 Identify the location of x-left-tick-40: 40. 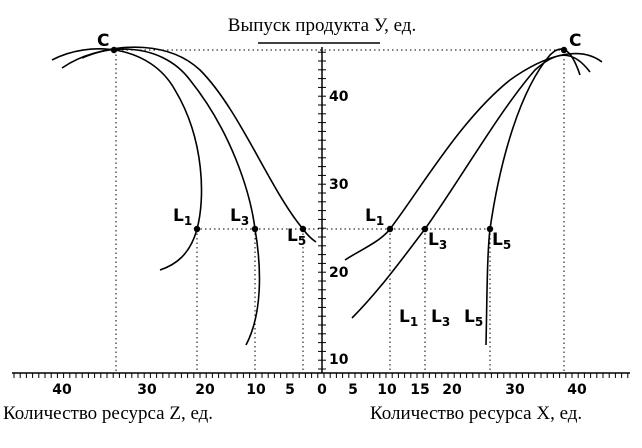
(62, 390).